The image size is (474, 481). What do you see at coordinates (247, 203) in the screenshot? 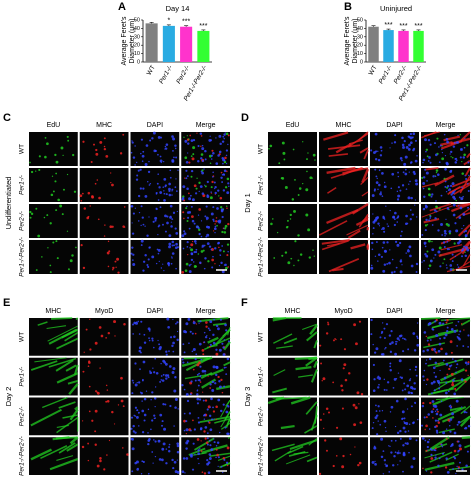
I see `side-label: Day 1` at bounding box center [247, 203].